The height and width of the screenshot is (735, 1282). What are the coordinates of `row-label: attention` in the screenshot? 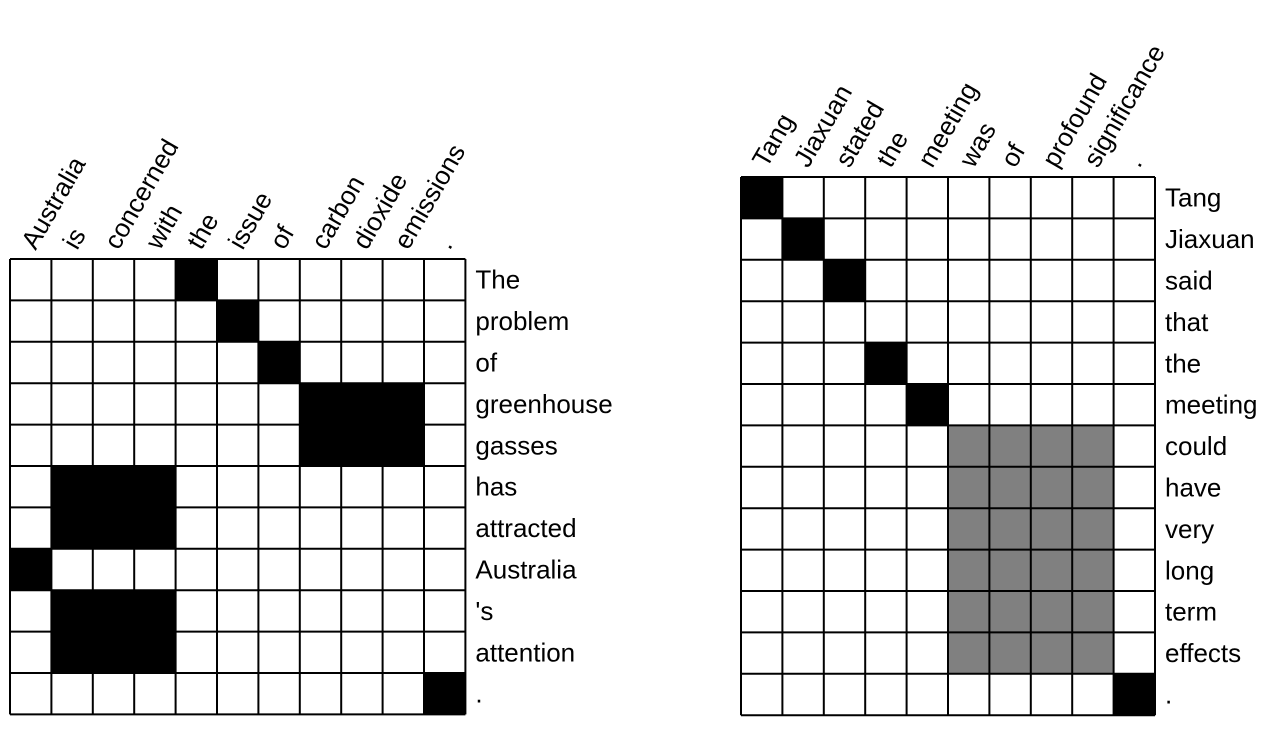 It's located at (525, 652).